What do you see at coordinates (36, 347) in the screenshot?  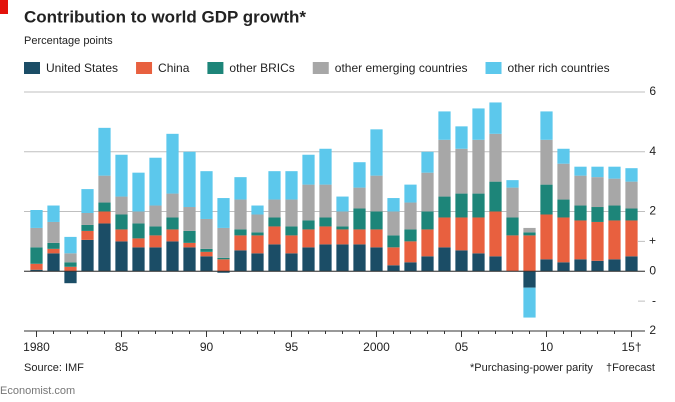 I see `x-tick-label: 1980` at bounding box center [36, 347].